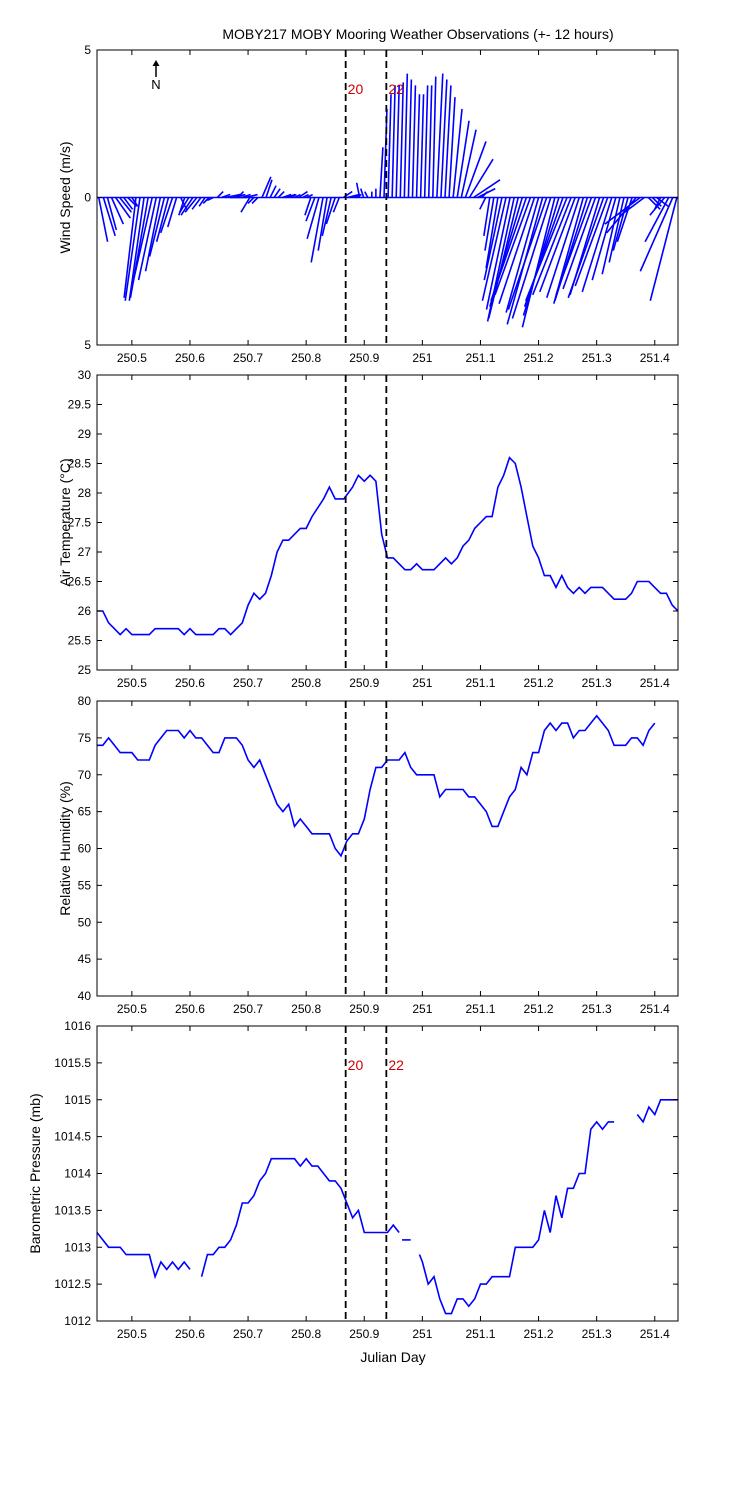 This screenshot has height=1500, width=750. I want to click on x-tick-label: 251.4, so click(655, 683).